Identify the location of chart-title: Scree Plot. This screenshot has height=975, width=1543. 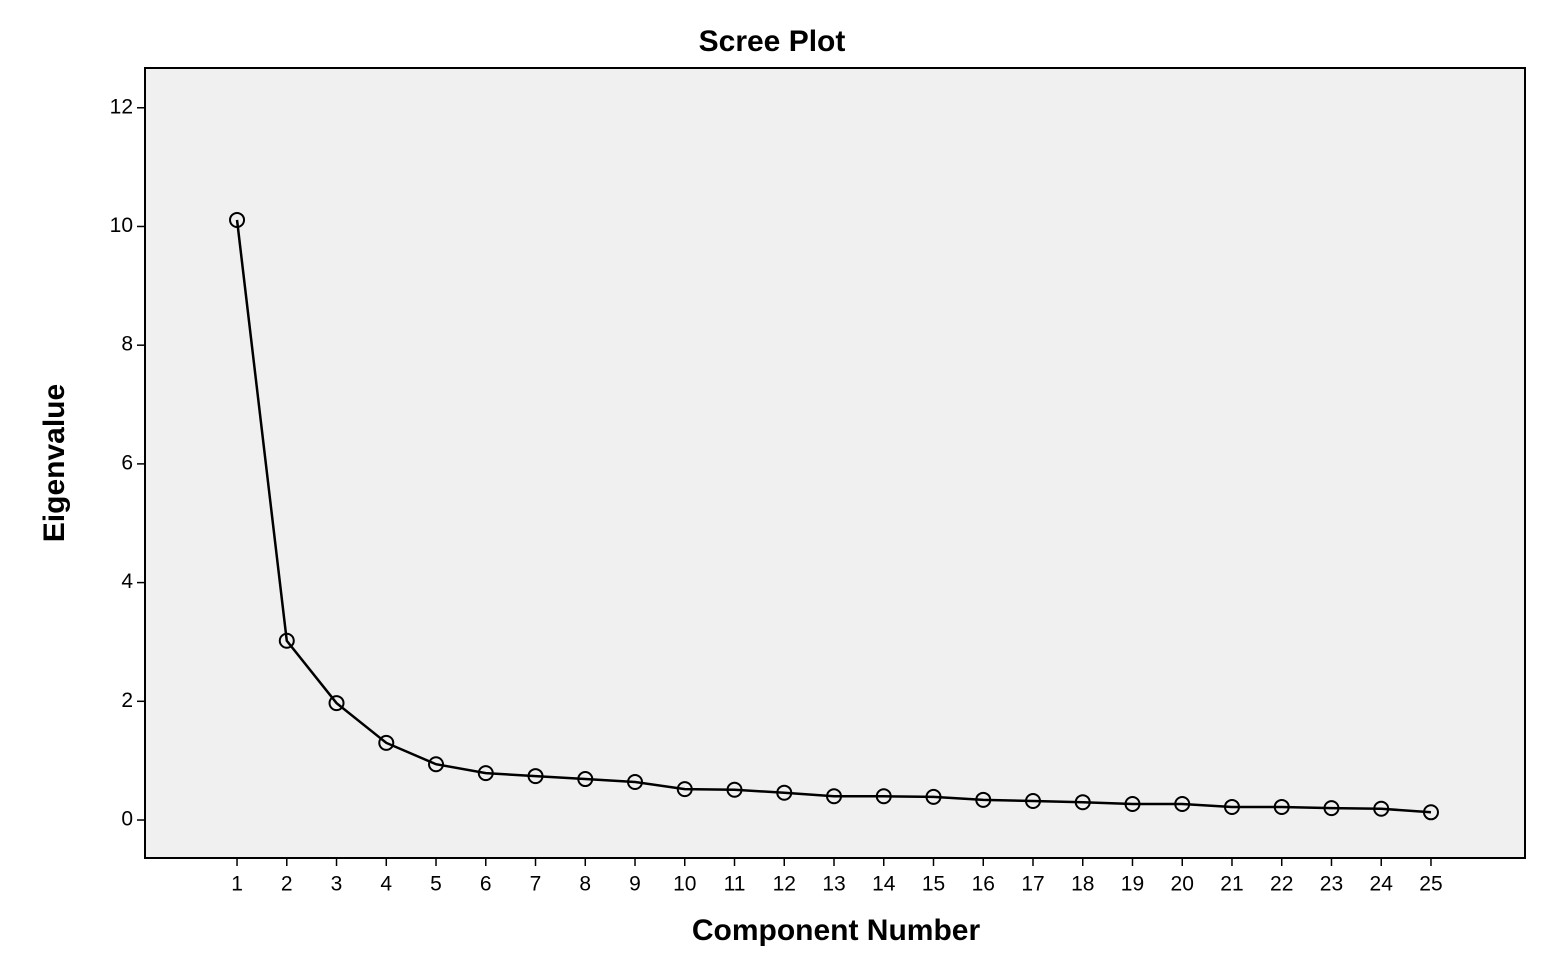
(772, 41).